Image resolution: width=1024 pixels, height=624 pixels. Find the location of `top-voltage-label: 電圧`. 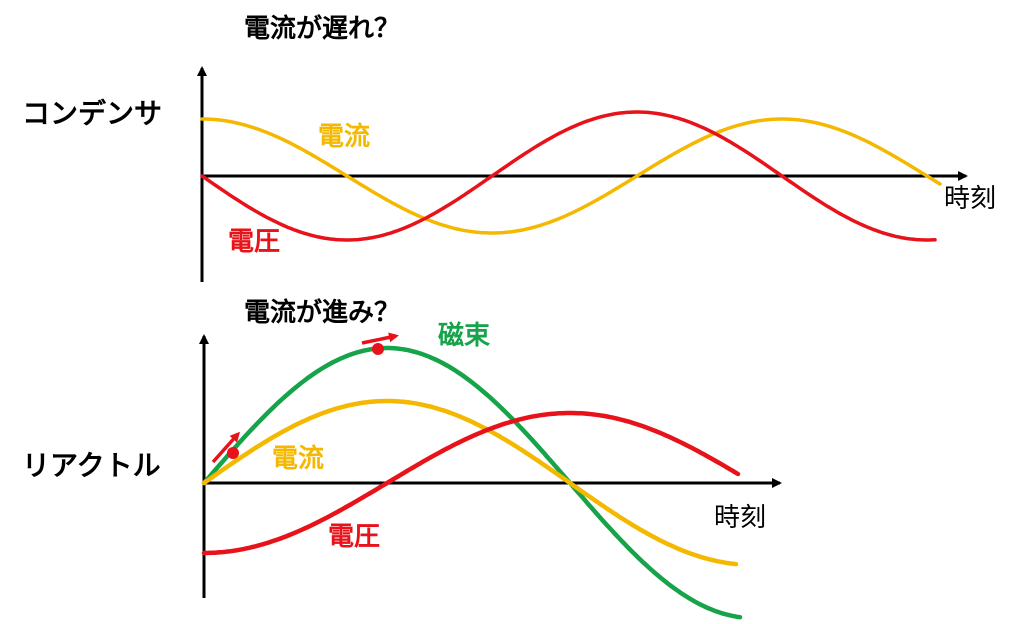

top-voltage-label: 電圧 is located at coordinates (254, 242).